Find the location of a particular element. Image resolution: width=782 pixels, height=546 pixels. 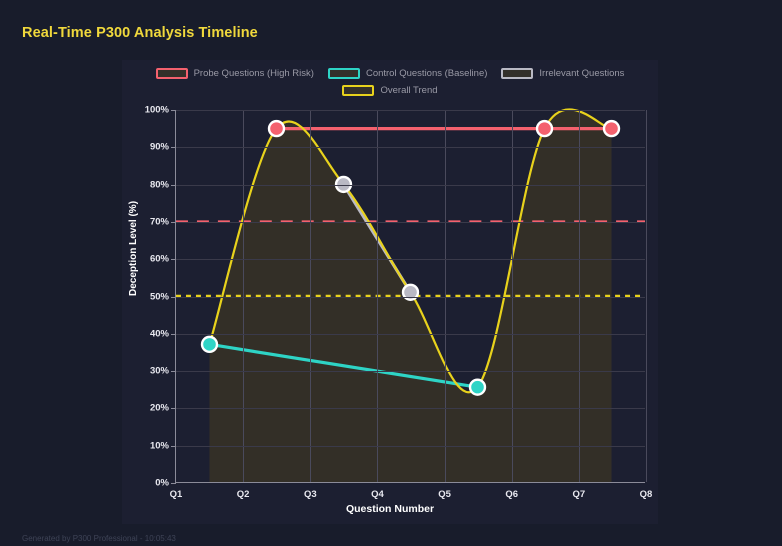

y-axis-tick-label: 50% is located at coordinates (159, 296).